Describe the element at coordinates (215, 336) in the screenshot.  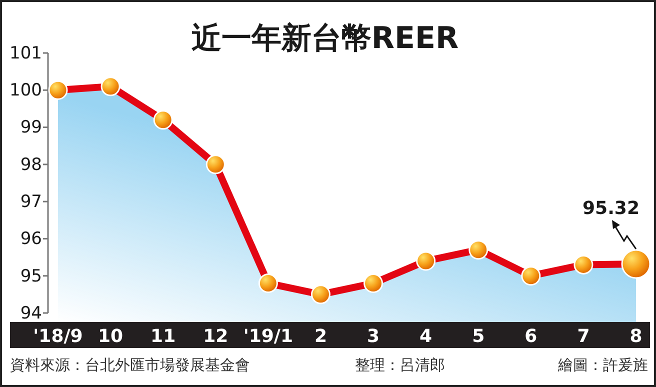
I see `x-tick-label: 12` at that location.